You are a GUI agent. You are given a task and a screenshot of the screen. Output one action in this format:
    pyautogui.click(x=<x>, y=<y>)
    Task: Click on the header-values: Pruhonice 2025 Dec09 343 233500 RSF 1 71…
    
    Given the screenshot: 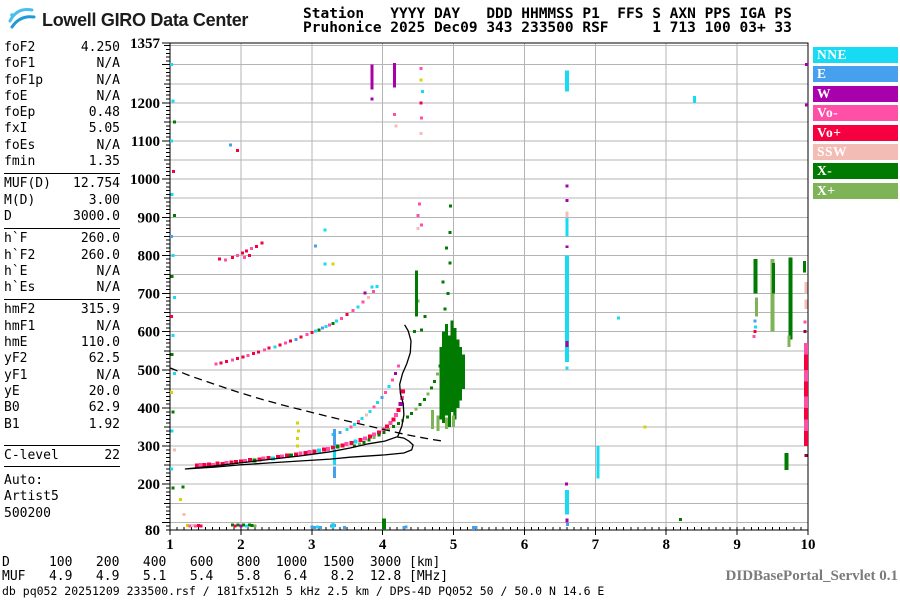 What is the action you would take?
    pyautogui.click(x=547, y=28)
    